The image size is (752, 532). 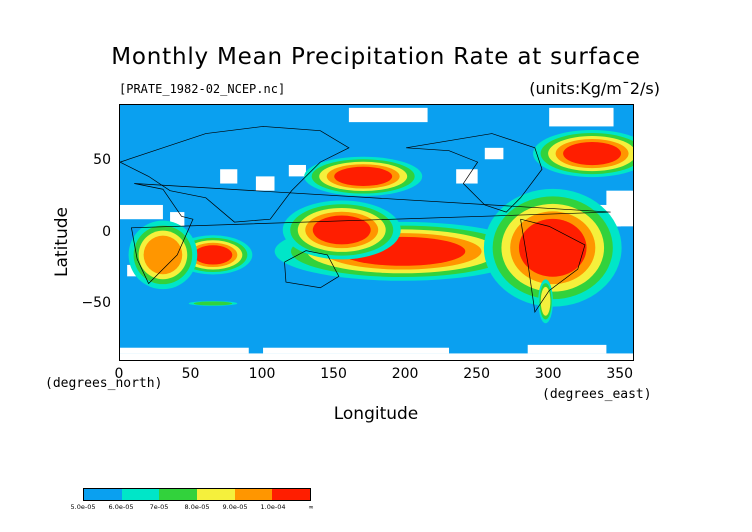 What do you see at coordinates (190, 374) in the screenshot?
I see `x-tick-label: 50` at bounding box center [190, 374].